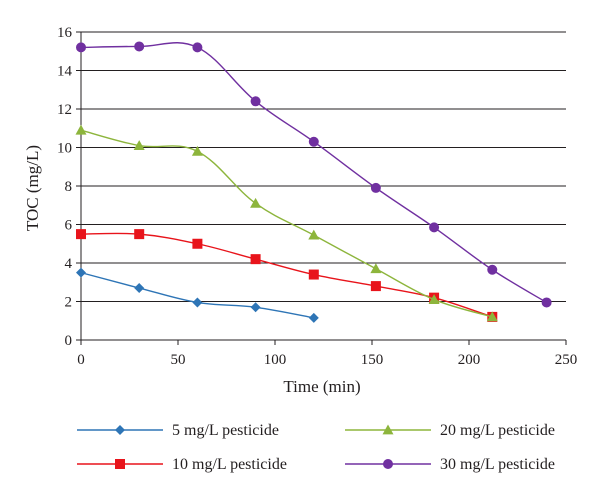 The width and height of the screenshot is (600, 495). I want to click on x-tick-labels: 0 50 100 150 200 250, so click(327, 360).